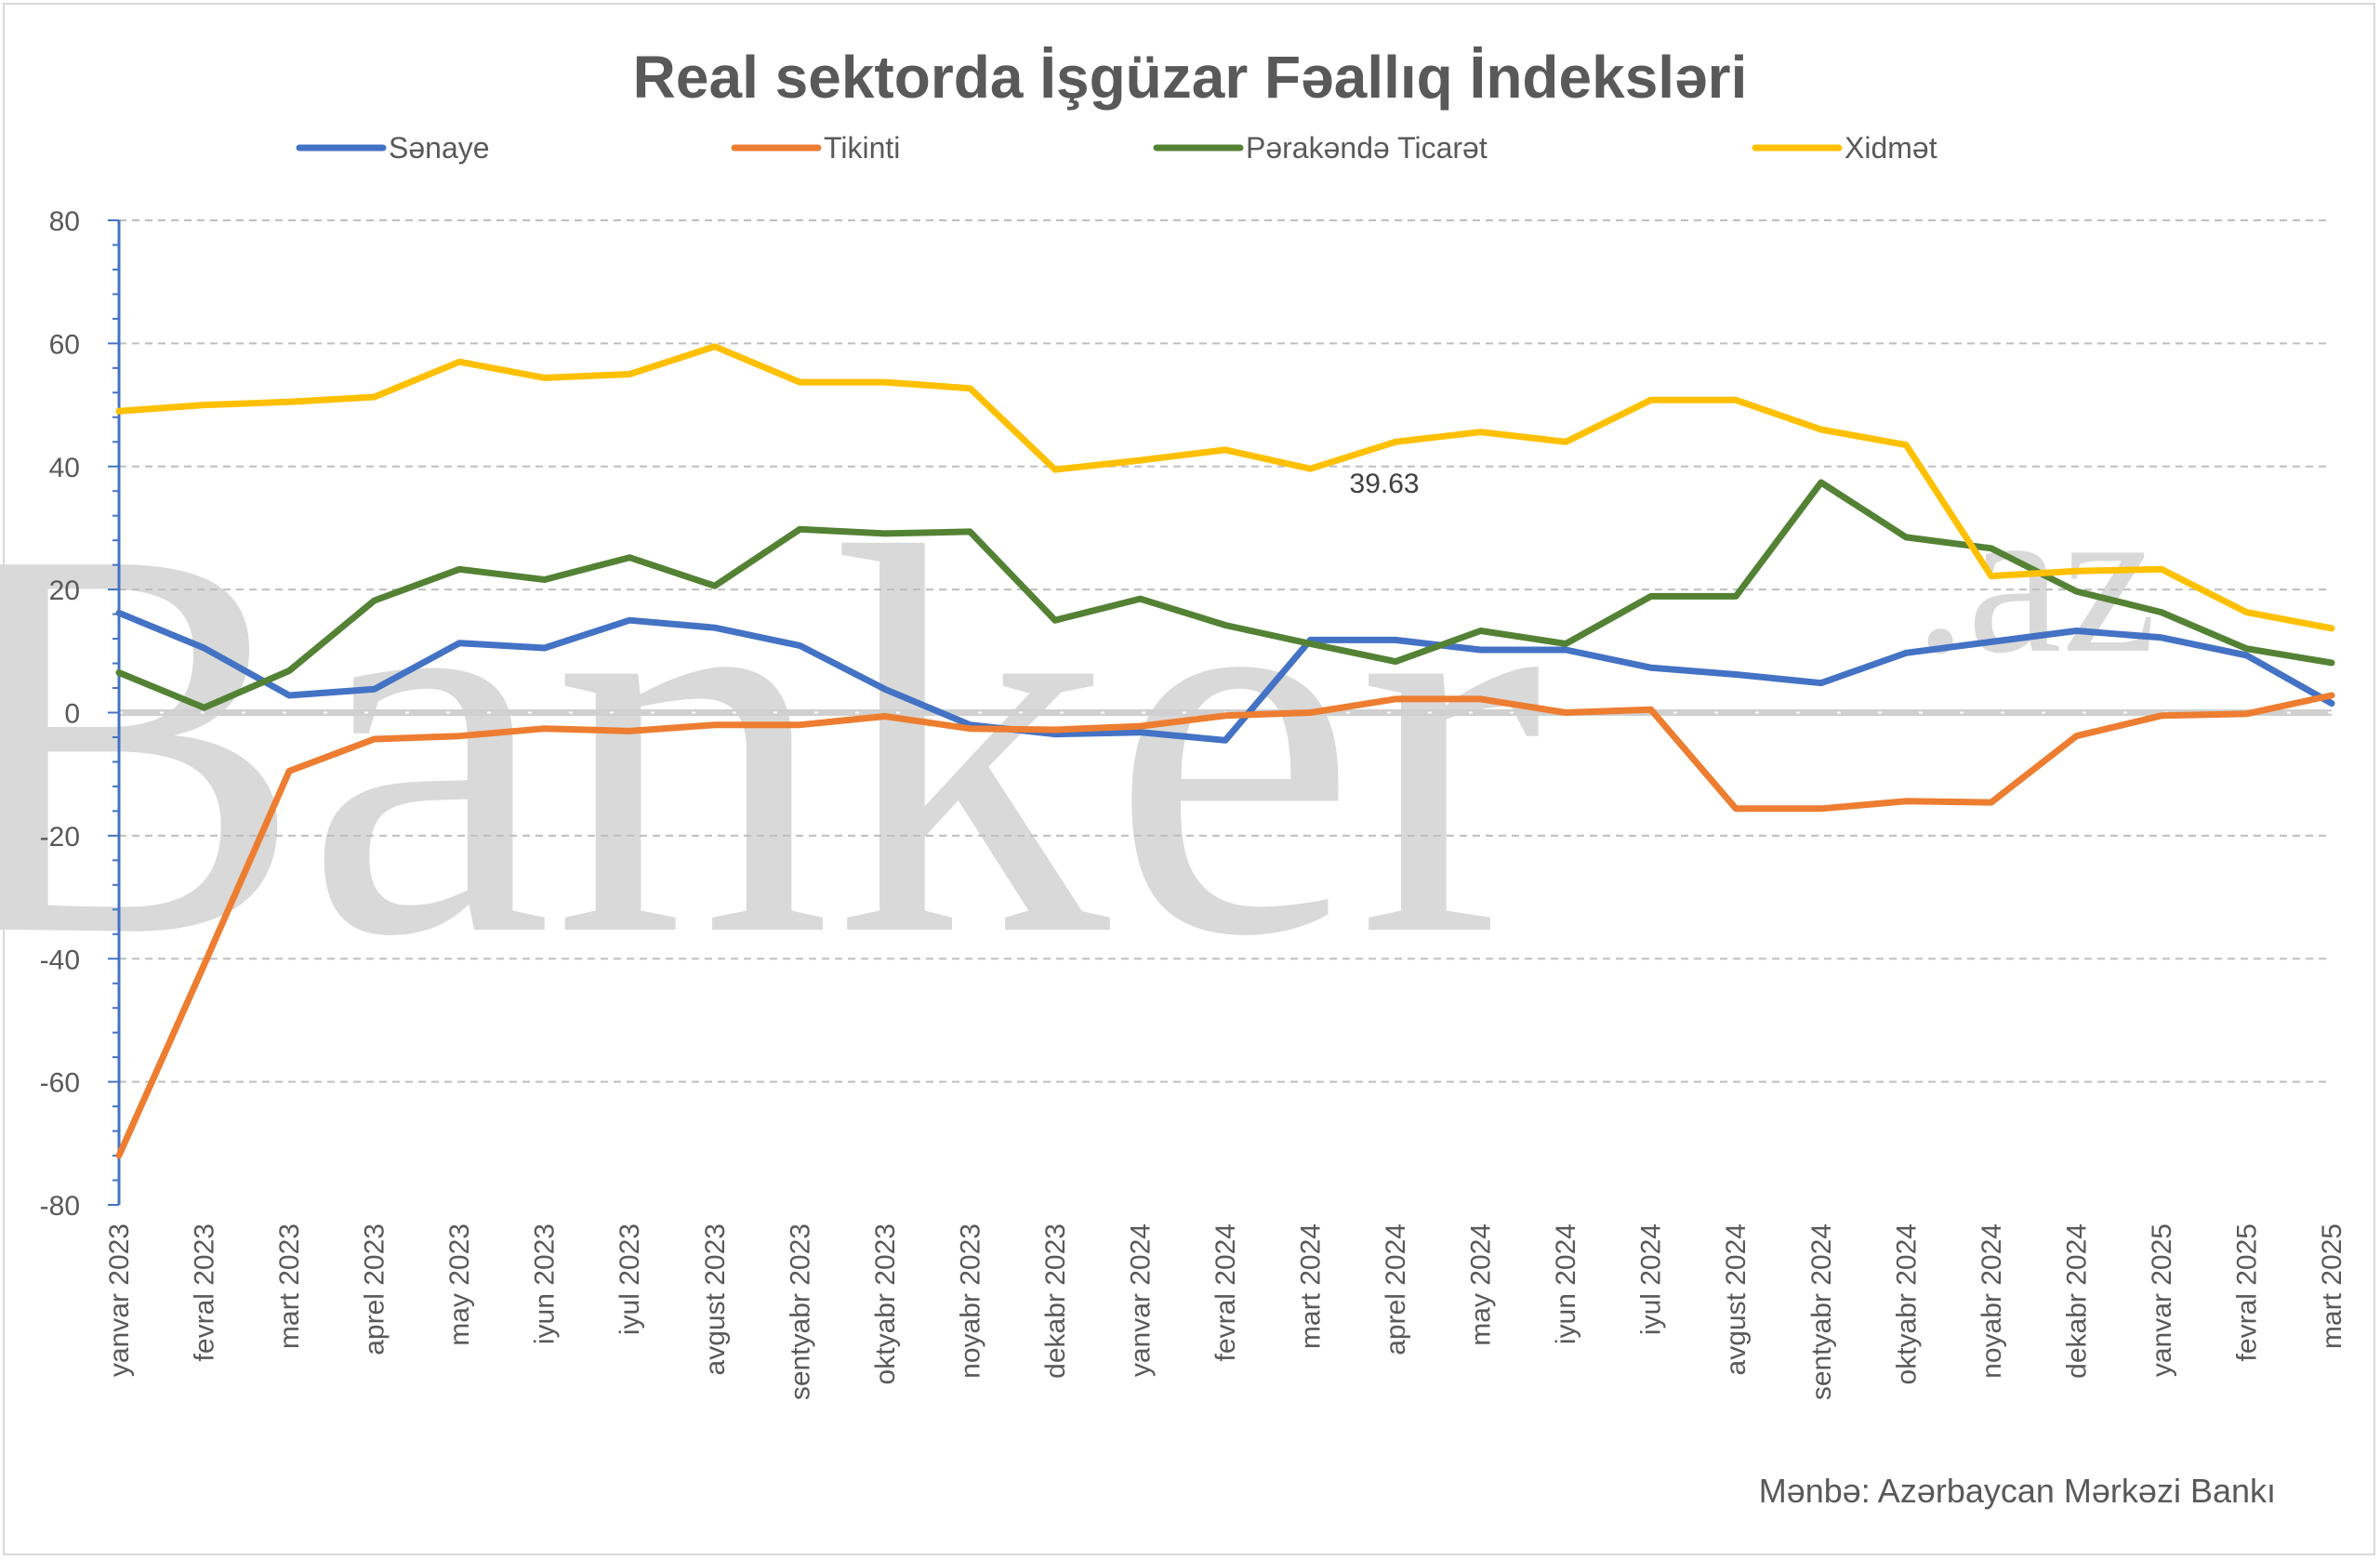 The width and height of the screenshot is (2380, 1560). What do you see at coordinates (1385, 484) in the screenshot?
I see `data-label-xidmet-mart-2024: 39.63` at bounding box center [1385, 484].